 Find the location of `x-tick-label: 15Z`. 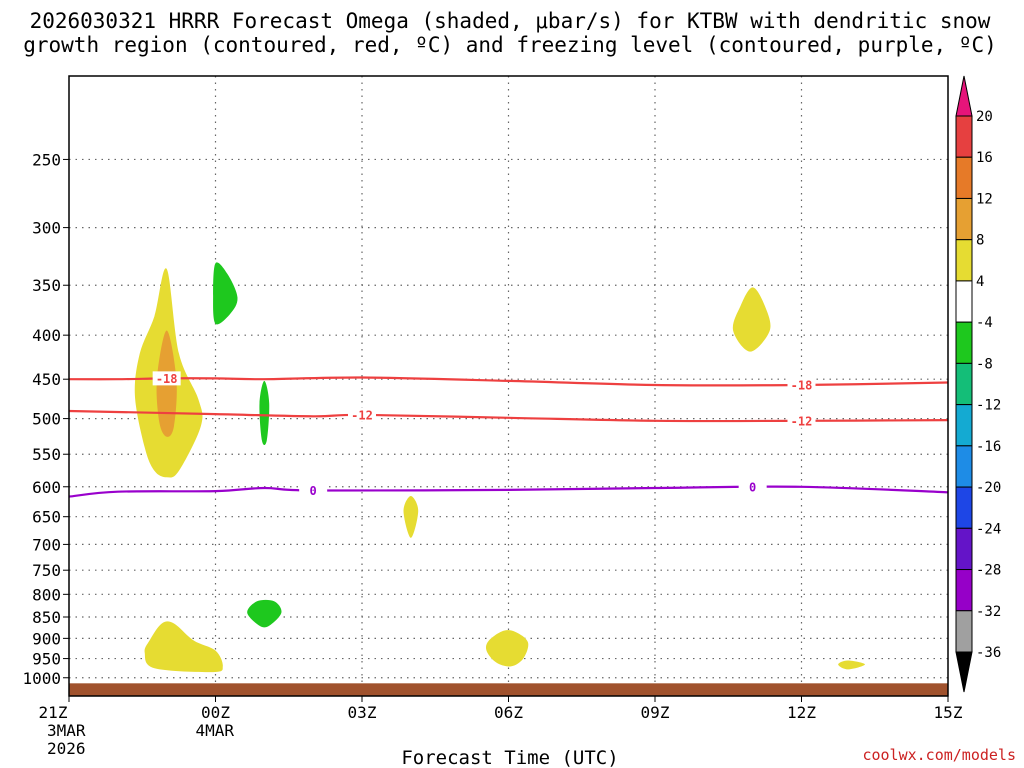

x-tick-label: 15Z is located at coordinates (948, 712).